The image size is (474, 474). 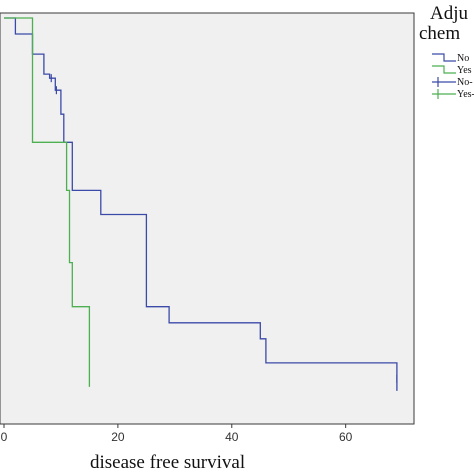 What do you see at coordinates (118, 437) in the screenshot?
I see `x-tick-label-1: 20` at bounding box center [118, 437].